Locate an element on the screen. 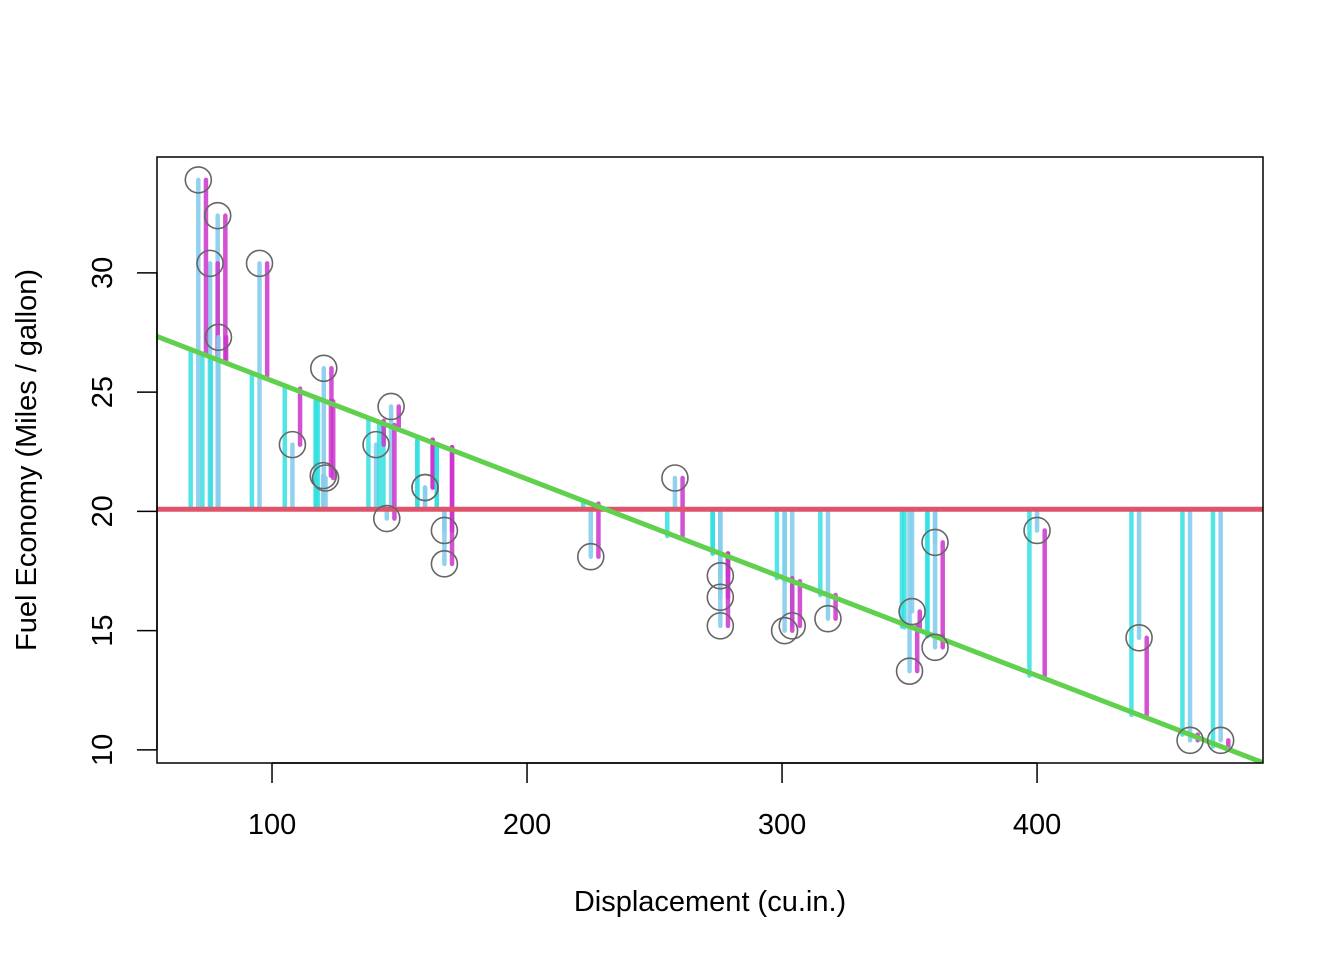  y-tick-label: 25 is located at coordinates (103, 392).